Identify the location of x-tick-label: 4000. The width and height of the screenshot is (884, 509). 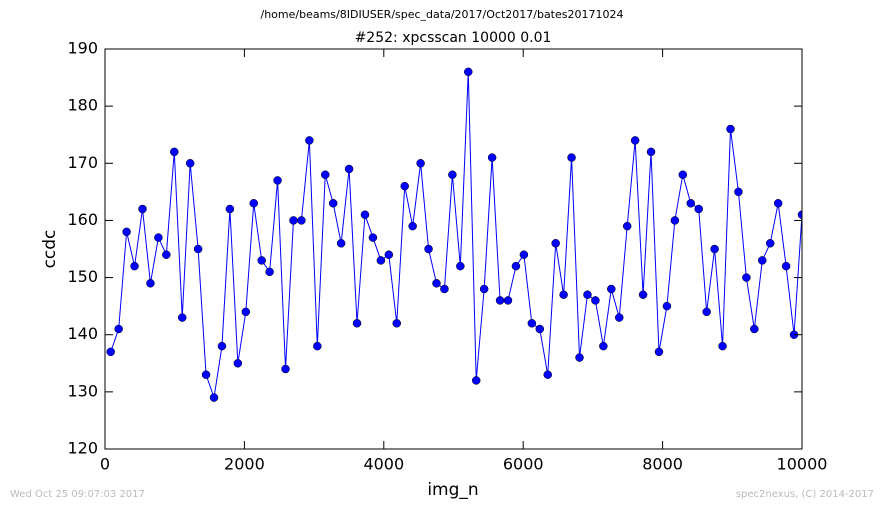
(383, 464).